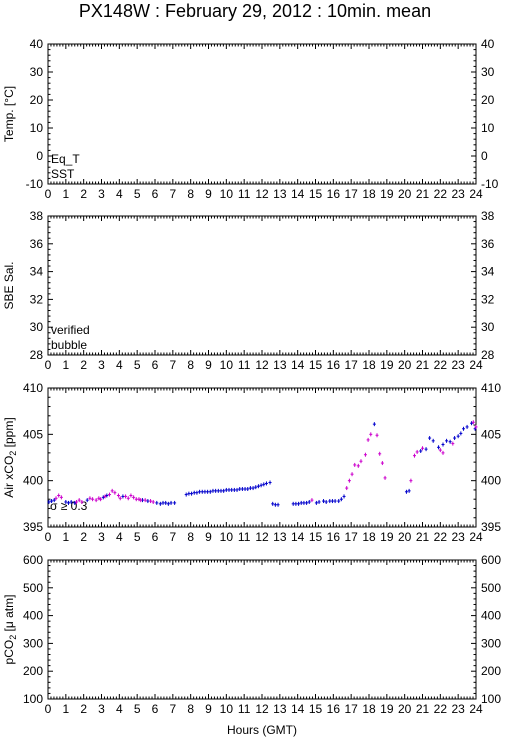 This screenshot has height=739, width=509. I want to click on x-tick-label: 23, so click(458, 709).